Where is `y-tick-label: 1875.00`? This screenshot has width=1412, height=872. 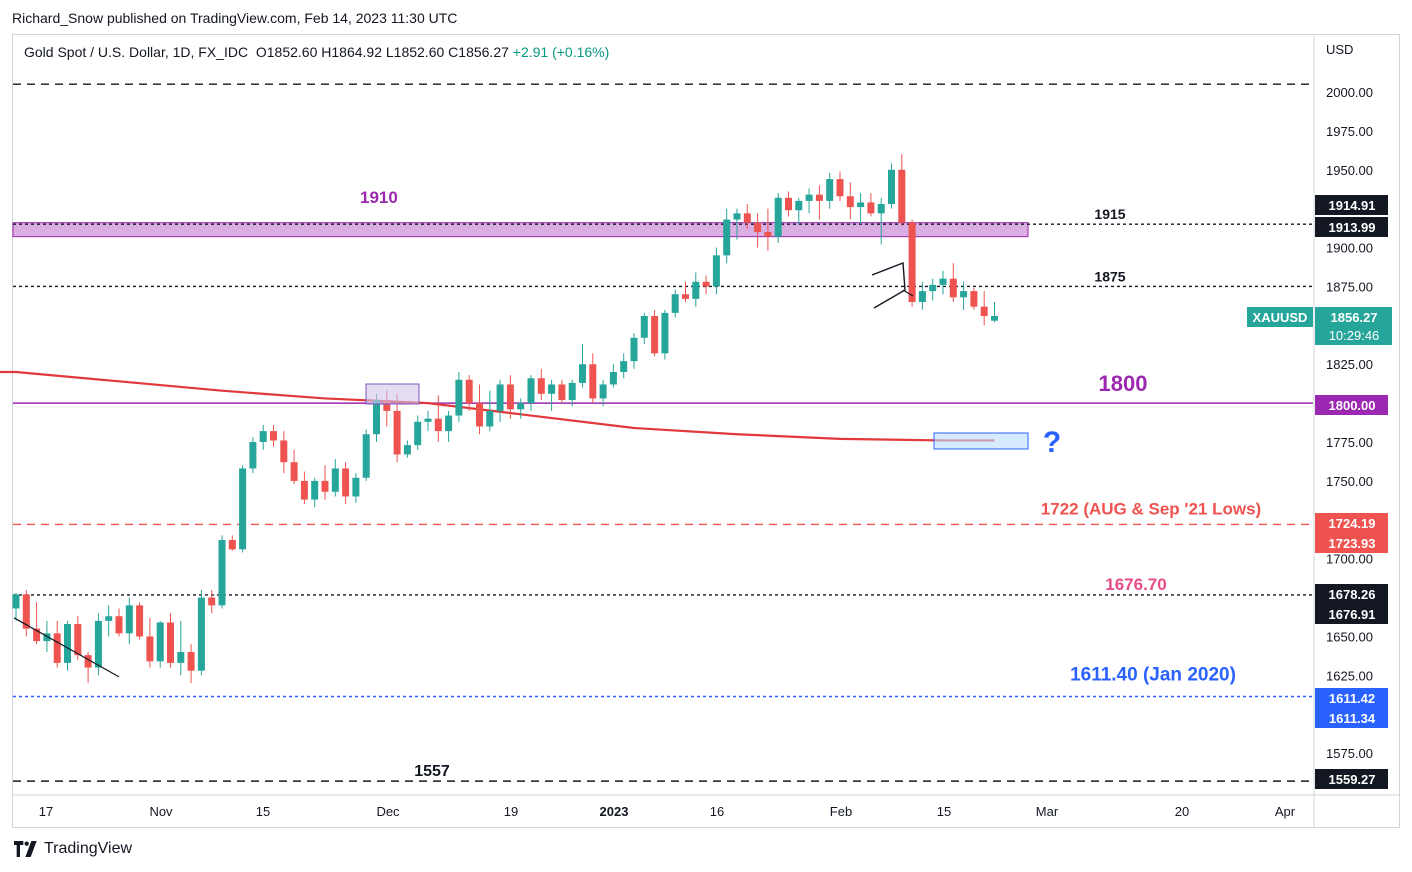 y-tick-label: 1875.00 is located at coordinates (1349, 286).